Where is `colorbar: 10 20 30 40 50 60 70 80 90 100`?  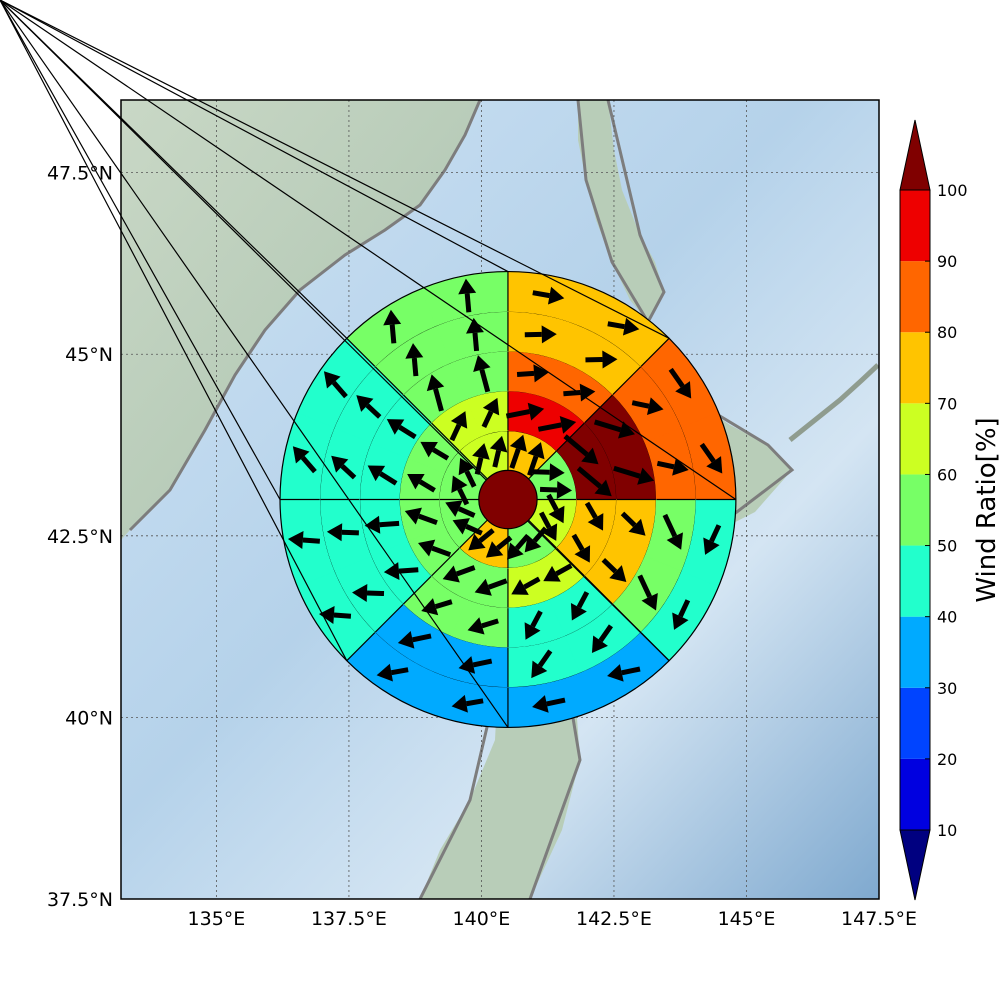
colorbar: 10 20 30 40 50 60 70 80 90 100 is located at coordinates (933, 510).